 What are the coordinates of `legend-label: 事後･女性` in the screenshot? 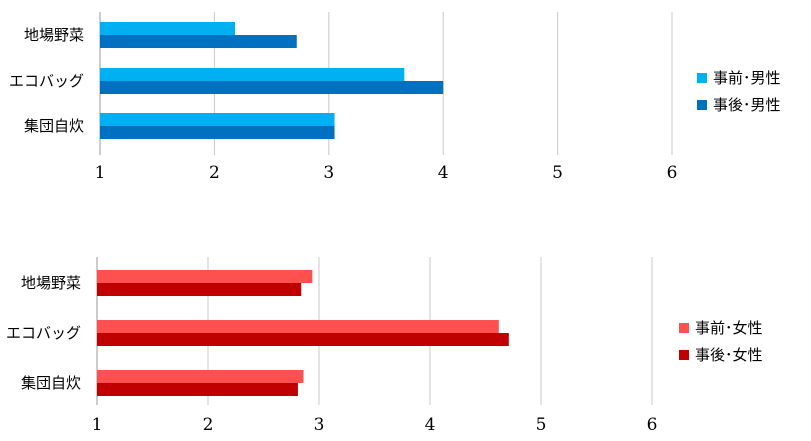 It's located at (729, 355).